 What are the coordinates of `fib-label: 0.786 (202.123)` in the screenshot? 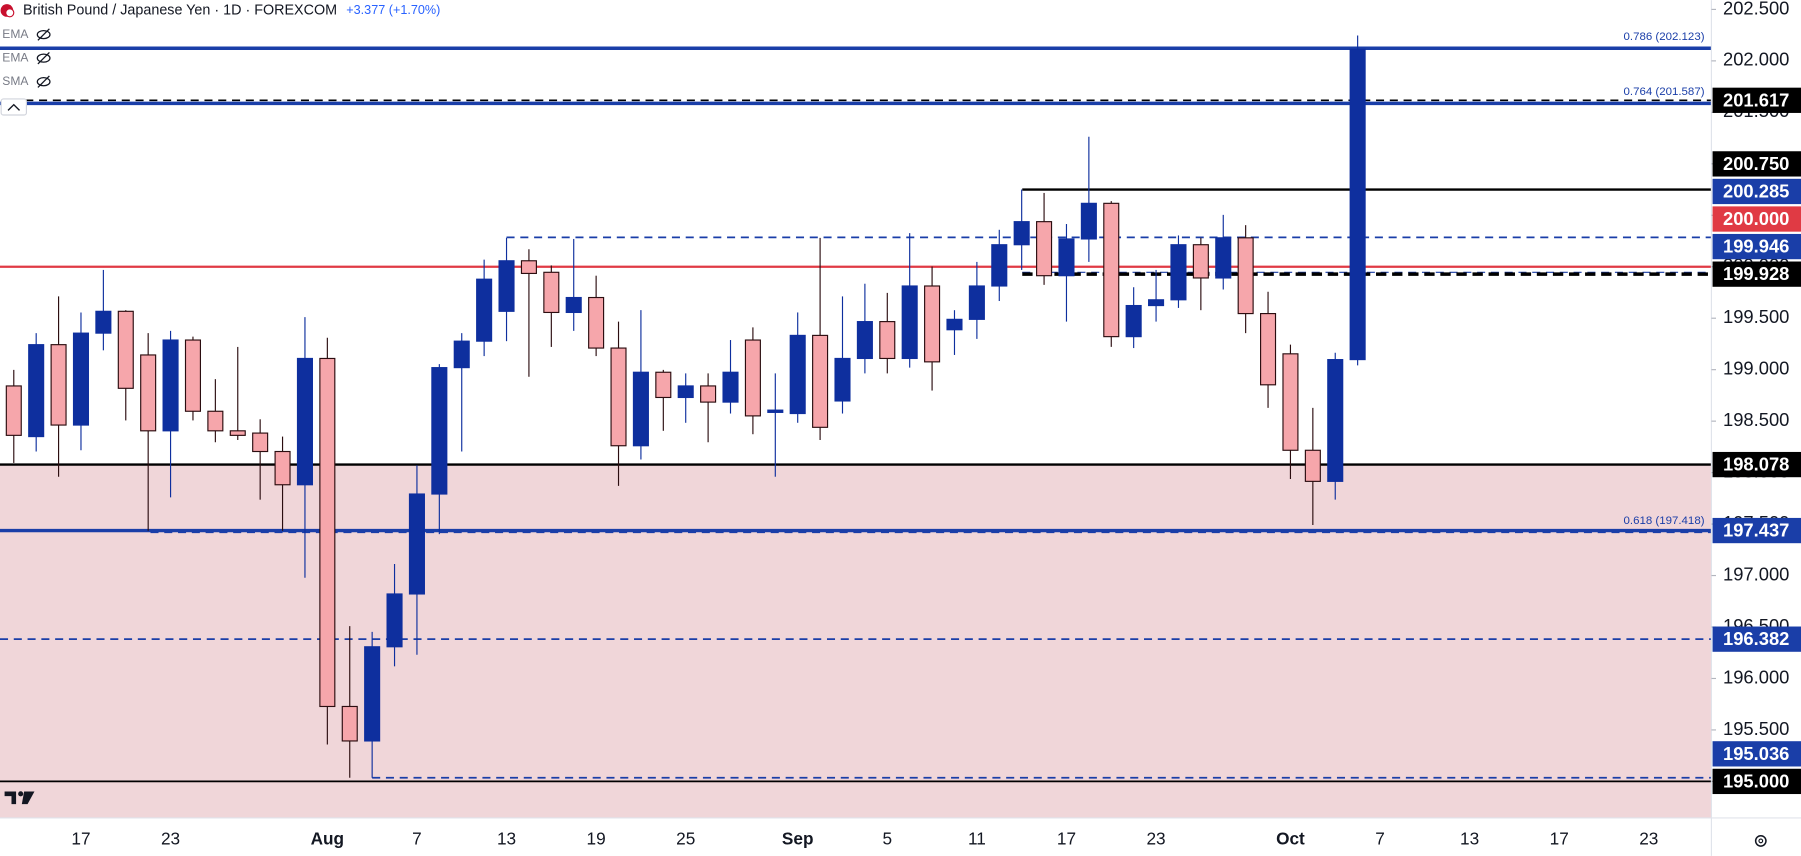 It's located at (1664, 37).